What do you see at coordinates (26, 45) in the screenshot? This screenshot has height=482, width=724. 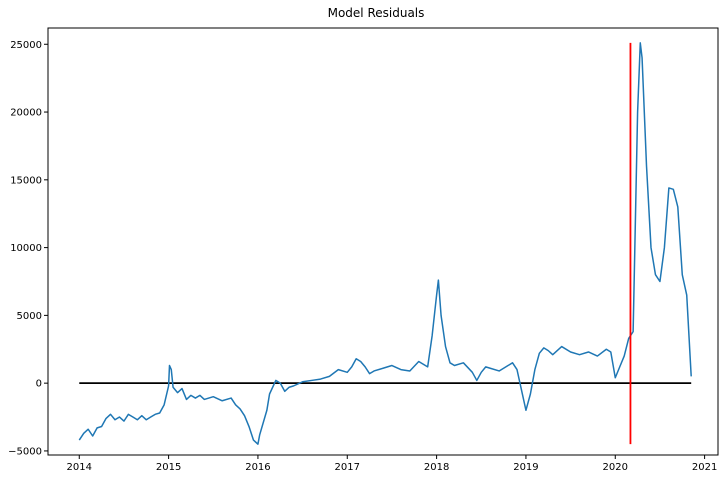 I see `y-tick-label: 25000` at bounding box center [26, 45].